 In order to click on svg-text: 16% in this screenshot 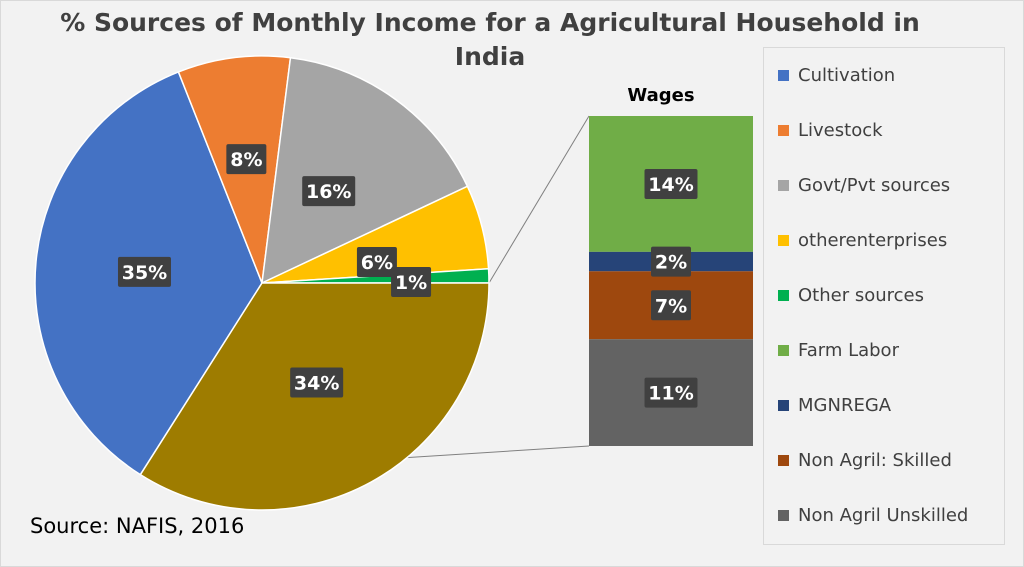, I will do `click(328, 192)`.